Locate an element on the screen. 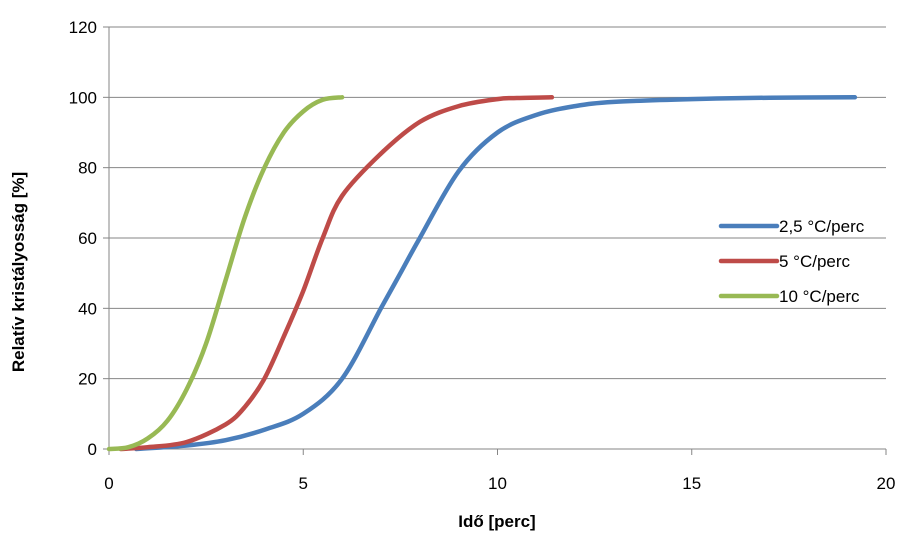 Image resolution: width=901 pixels, height=535 pixels. y-tick-label: 40 is located at coordinates (87, 308).